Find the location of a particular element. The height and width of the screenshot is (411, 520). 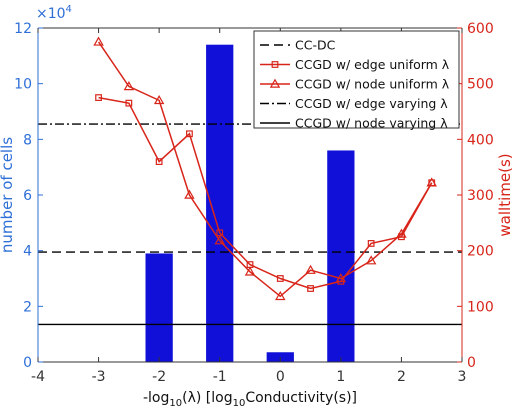

right-tick-label: 500 is located at coordinates (480, 85).